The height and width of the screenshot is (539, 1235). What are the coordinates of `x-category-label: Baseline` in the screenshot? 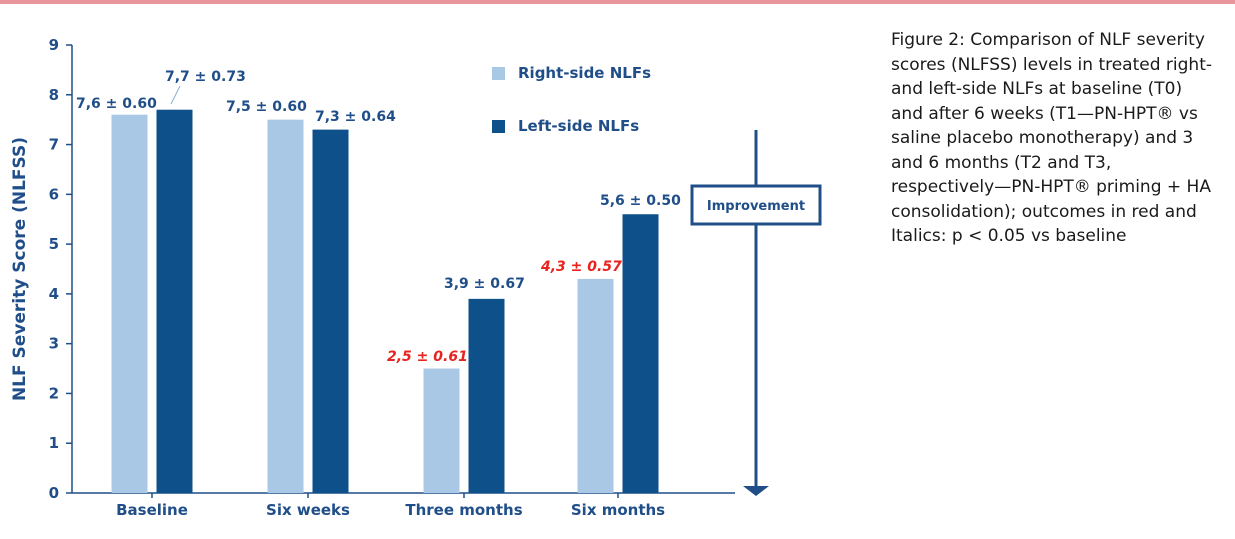 It's located at (152, 510).